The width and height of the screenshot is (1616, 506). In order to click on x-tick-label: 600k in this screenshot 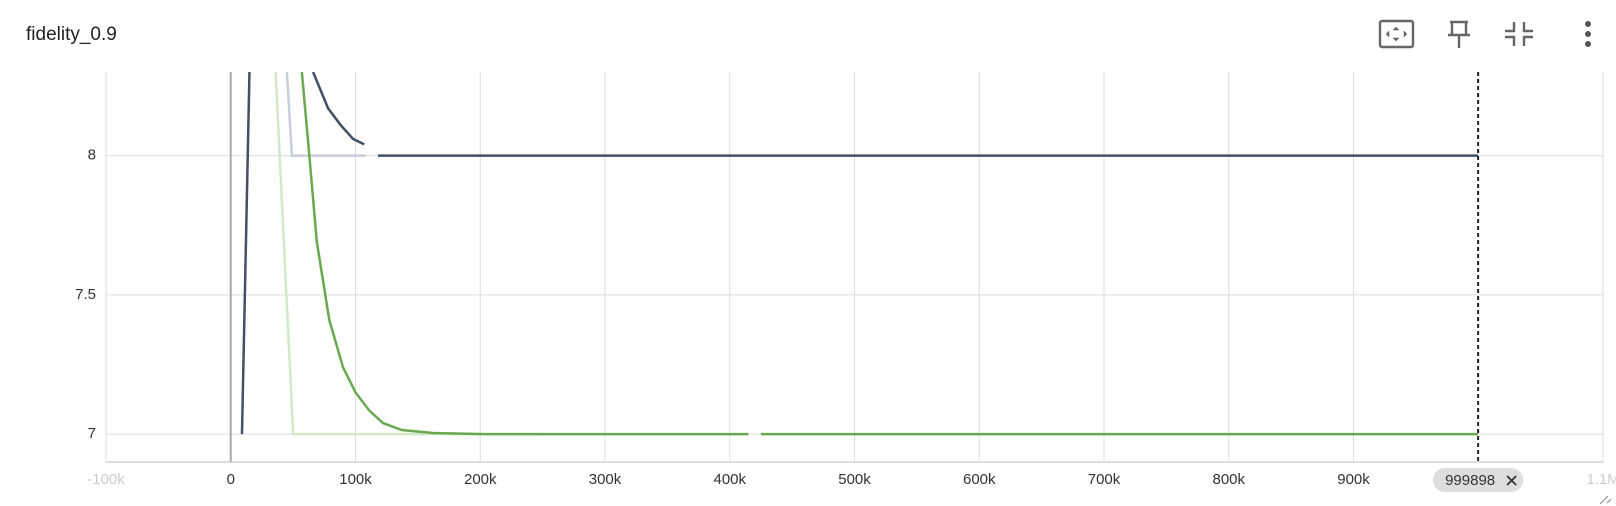, I will do `click(979, 479)`.